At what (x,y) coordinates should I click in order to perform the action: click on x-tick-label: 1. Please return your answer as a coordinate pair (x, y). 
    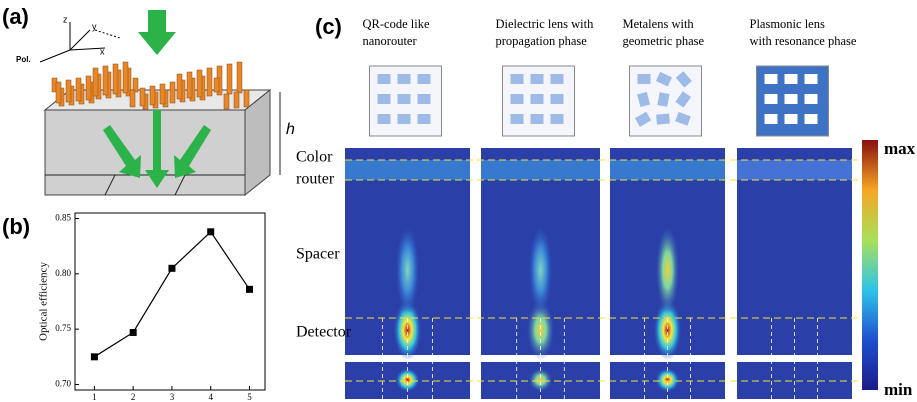
    Looking at the image, I should click on (94, 397).